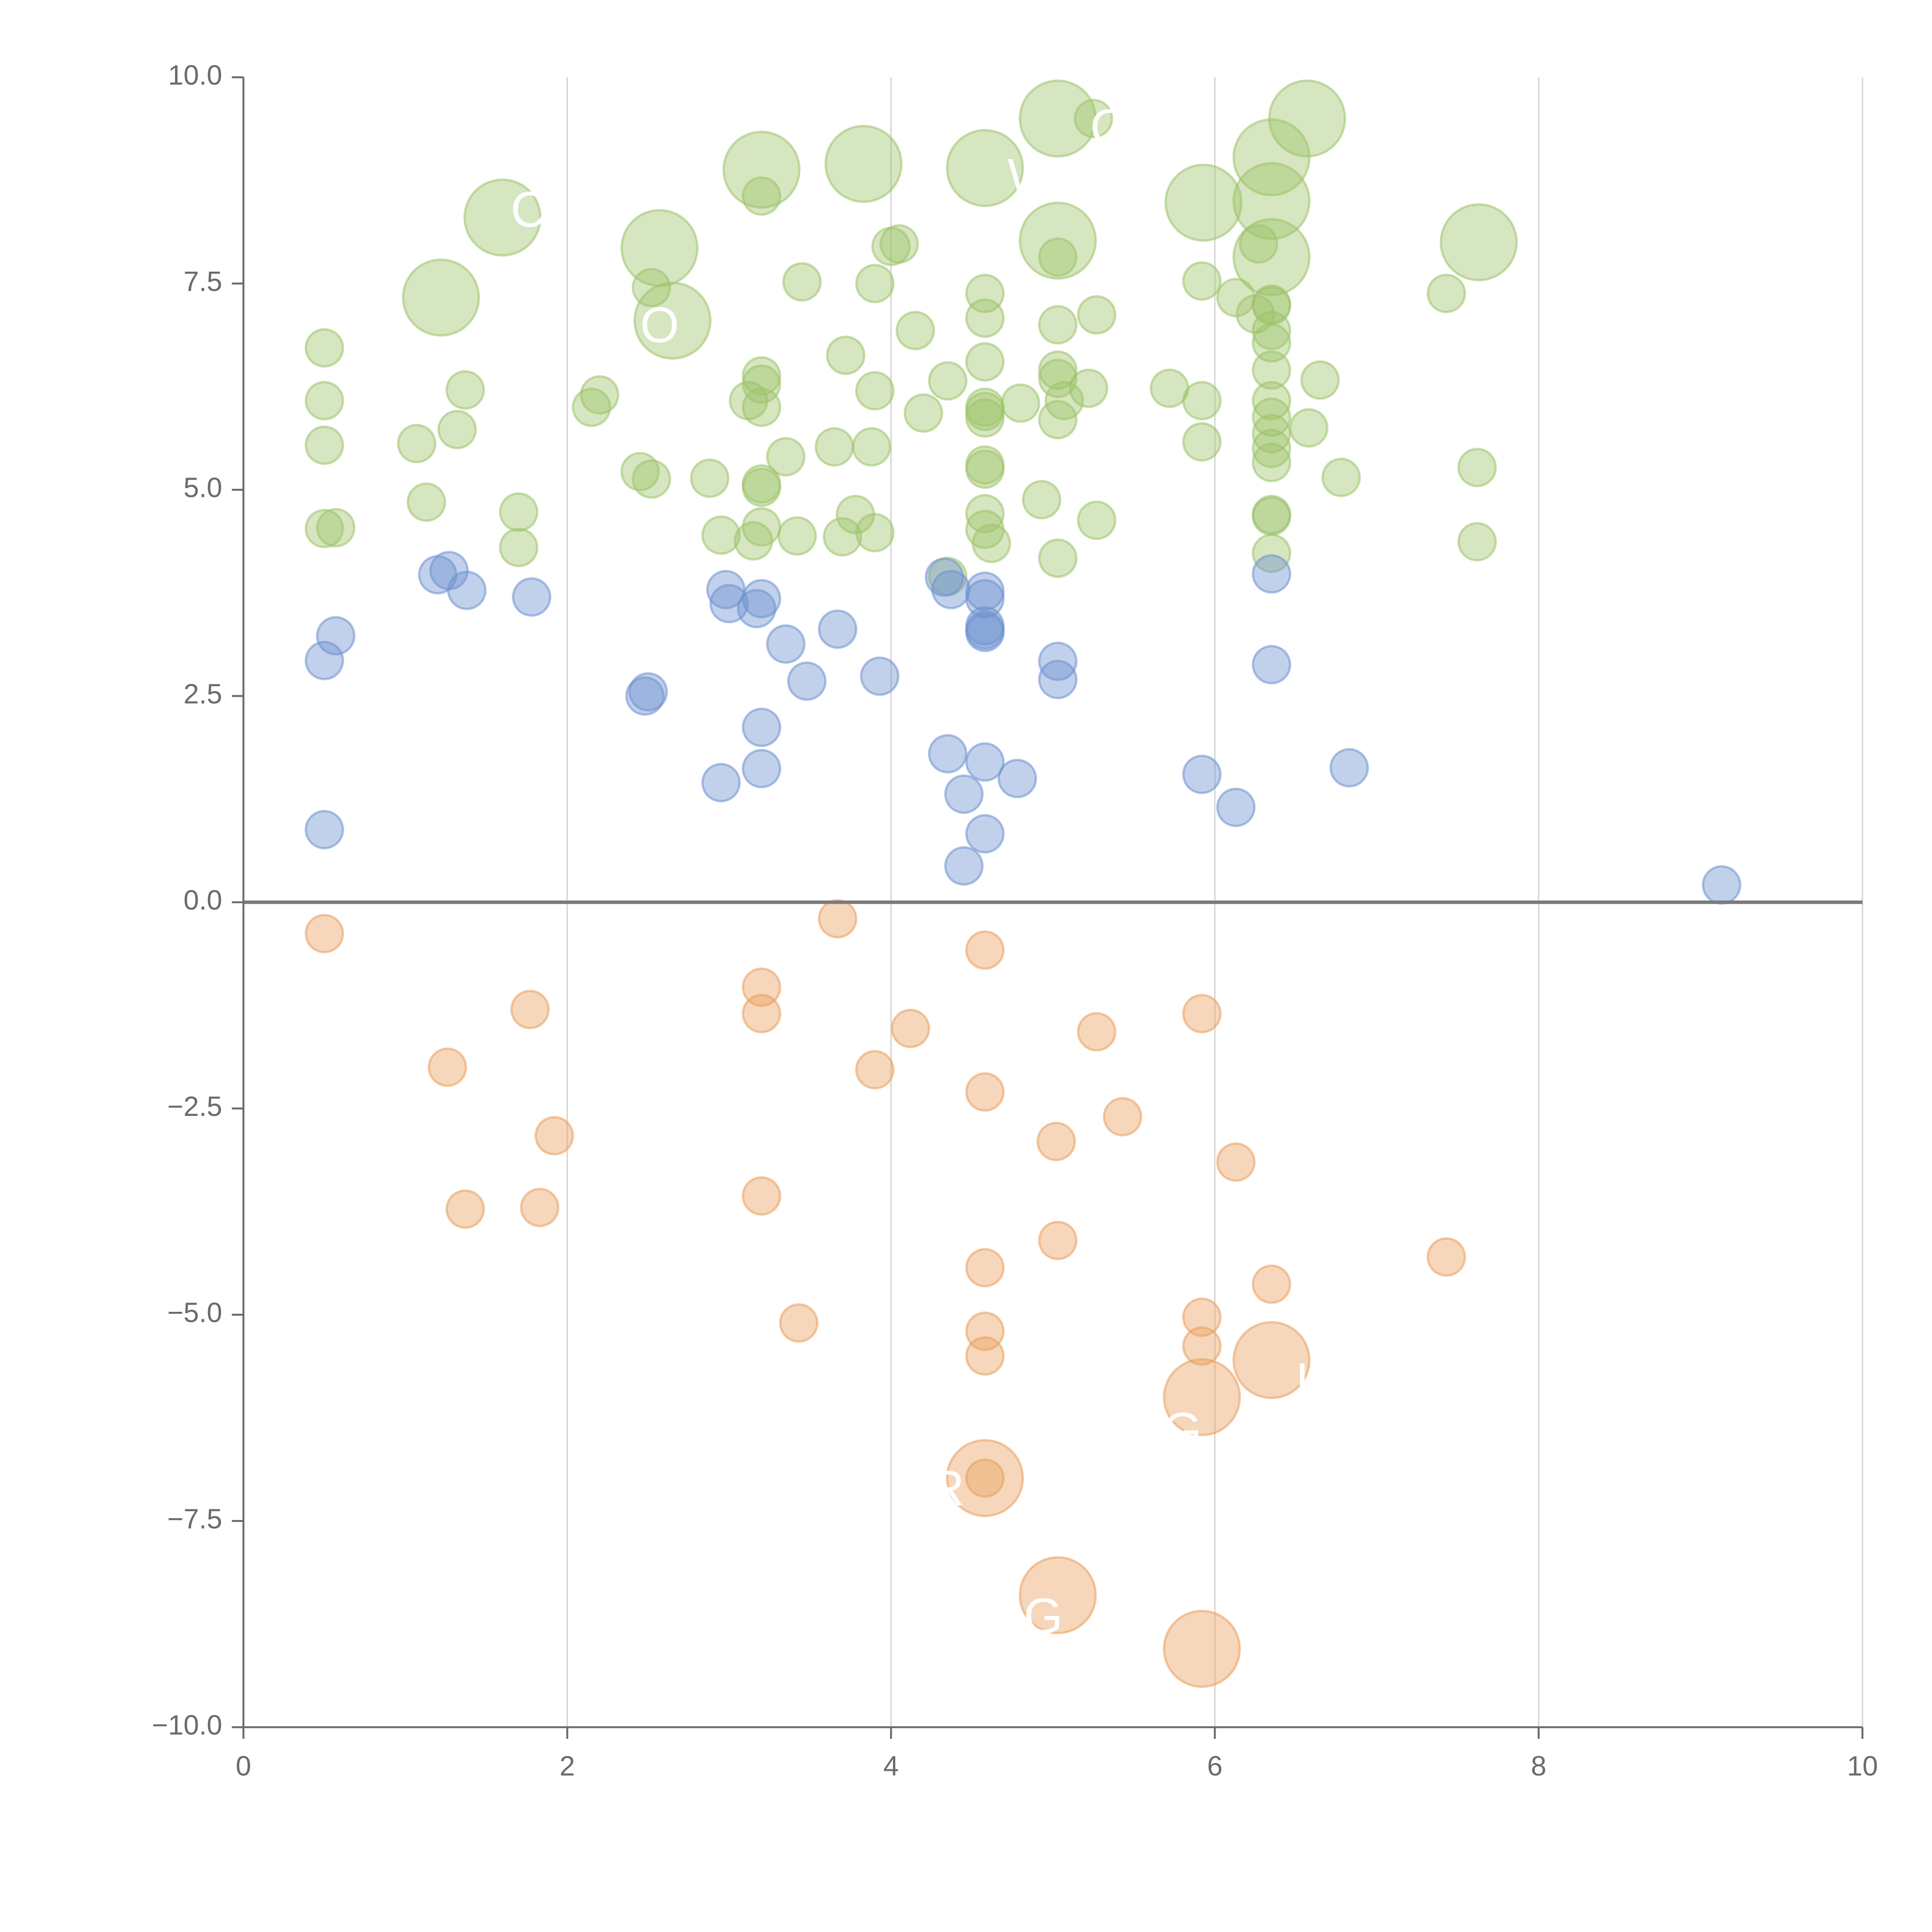  I want to click on y-tick-label: 5.0, so click(203, 488).